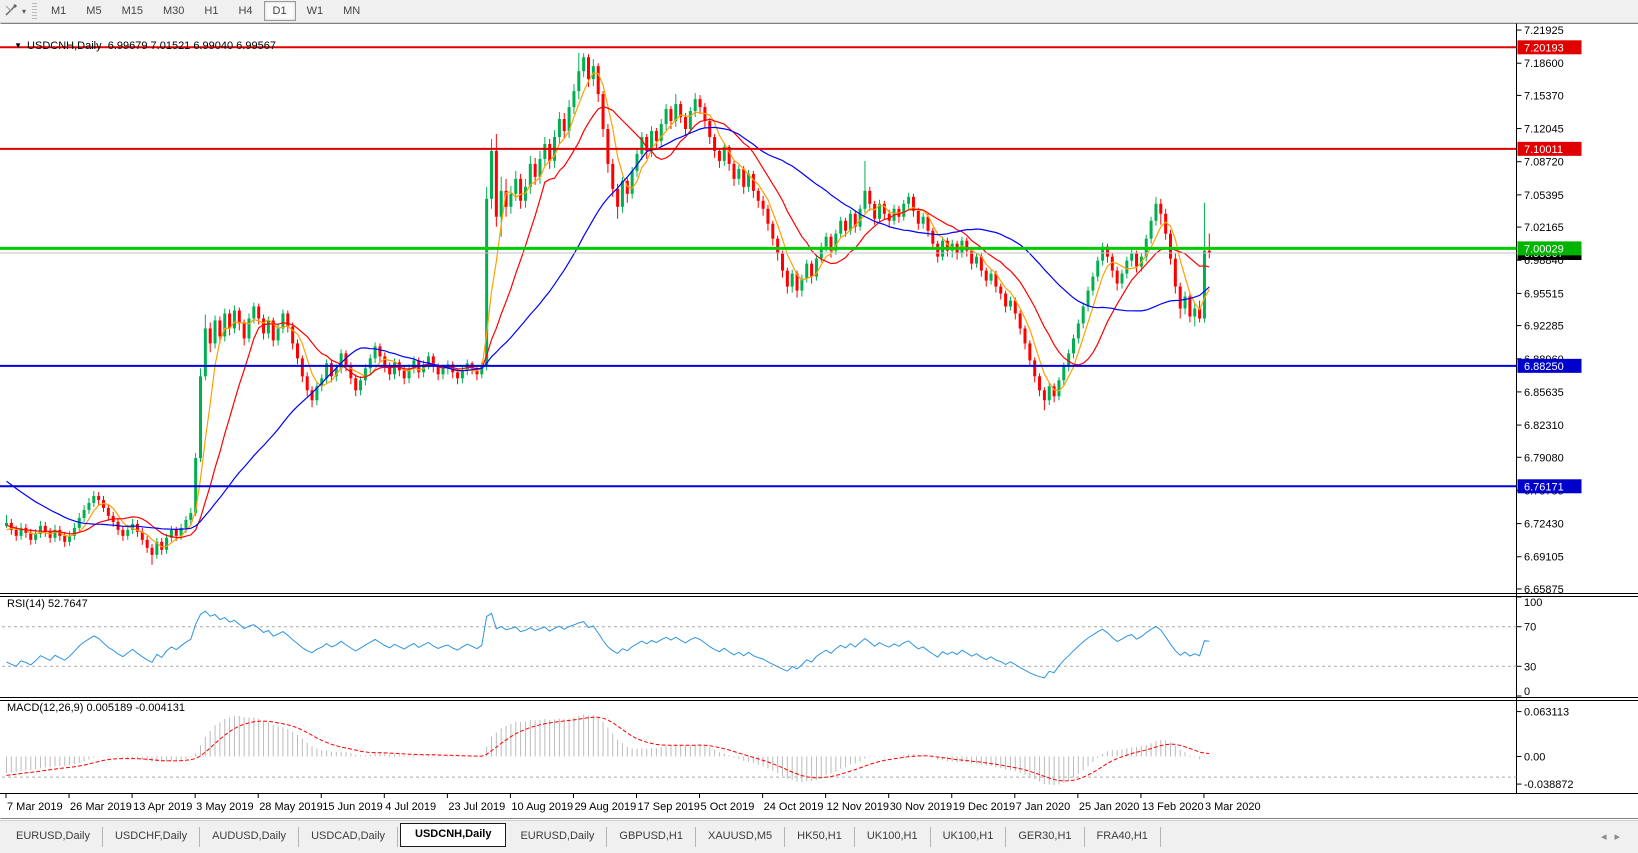 This screenshot has width=1638, height=853. I want to click on timeframe-button-mn: MN, so click(352, 11).